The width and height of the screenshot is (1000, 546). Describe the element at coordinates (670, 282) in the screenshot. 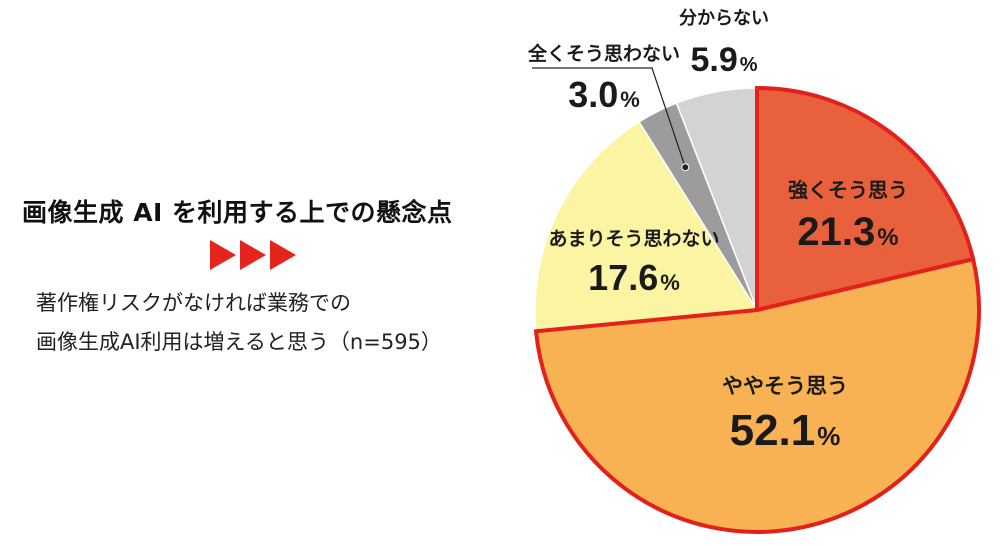

I see `slice-value-unit-3: %` at that location.